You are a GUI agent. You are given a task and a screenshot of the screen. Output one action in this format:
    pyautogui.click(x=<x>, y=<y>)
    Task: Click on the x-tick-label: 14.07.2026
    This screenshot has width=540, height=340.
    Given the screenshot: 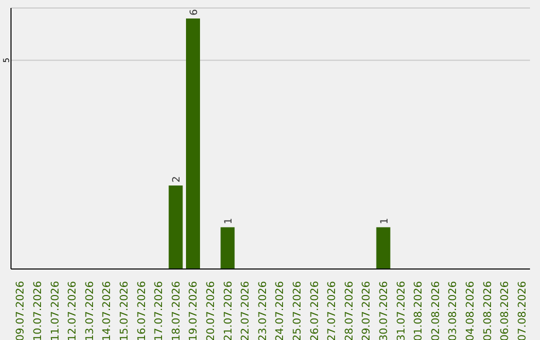 What is the action you would take?
    pyautogui.click(x=107, y=310)
    